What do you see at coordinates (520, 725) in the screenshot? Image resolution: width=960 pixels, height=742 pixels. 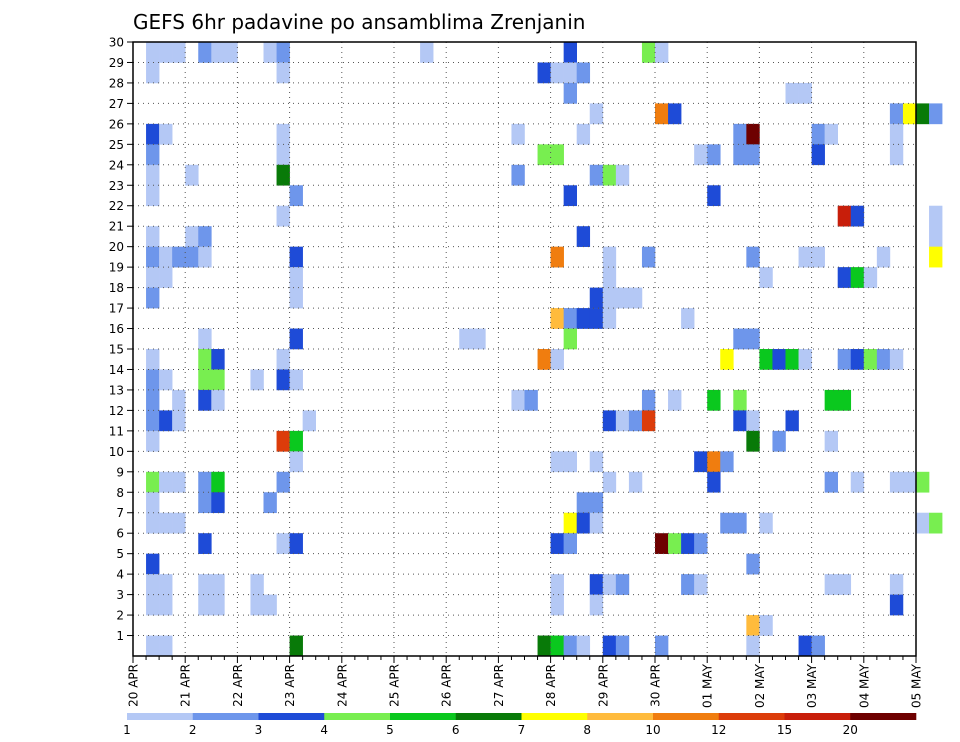 I see `color-legend: 1 2 3 4 5 6 7 8 10 12 15 20` at bounding box center [520, 725].